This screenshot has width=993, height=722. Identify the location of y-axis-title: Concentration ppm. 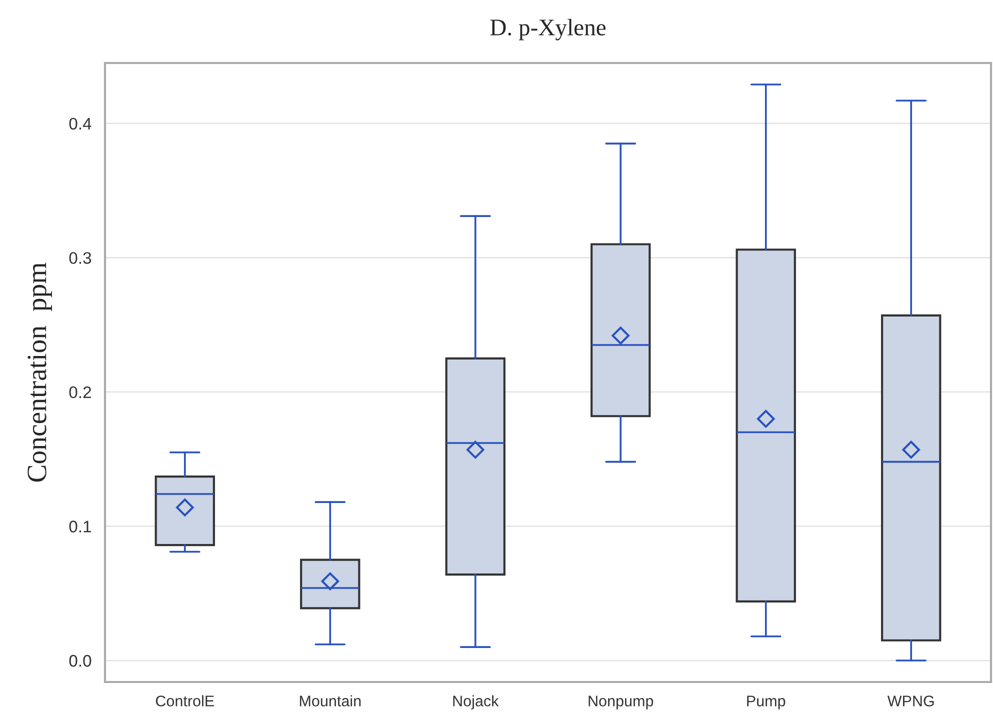
(40, 372).